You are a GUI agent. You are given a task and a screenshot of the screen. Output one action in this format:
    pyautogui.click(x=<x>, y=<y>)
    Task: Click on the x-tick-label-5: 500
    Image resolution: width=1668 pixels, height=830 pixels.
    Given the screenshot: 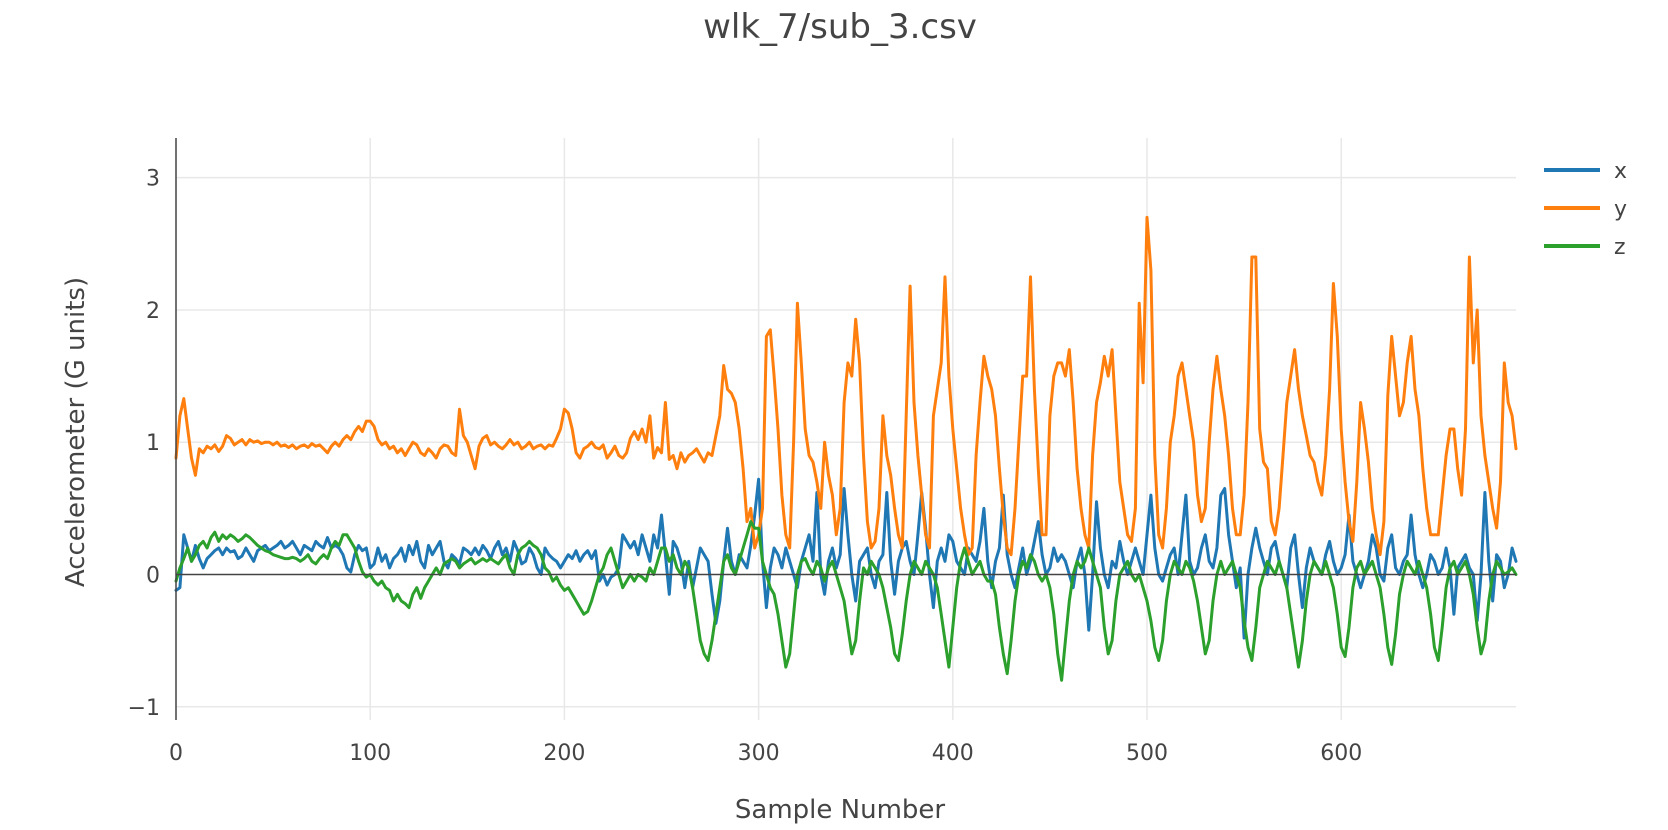 What is the action you would take?
    pyautogui.click(x=1147, y=753)
    